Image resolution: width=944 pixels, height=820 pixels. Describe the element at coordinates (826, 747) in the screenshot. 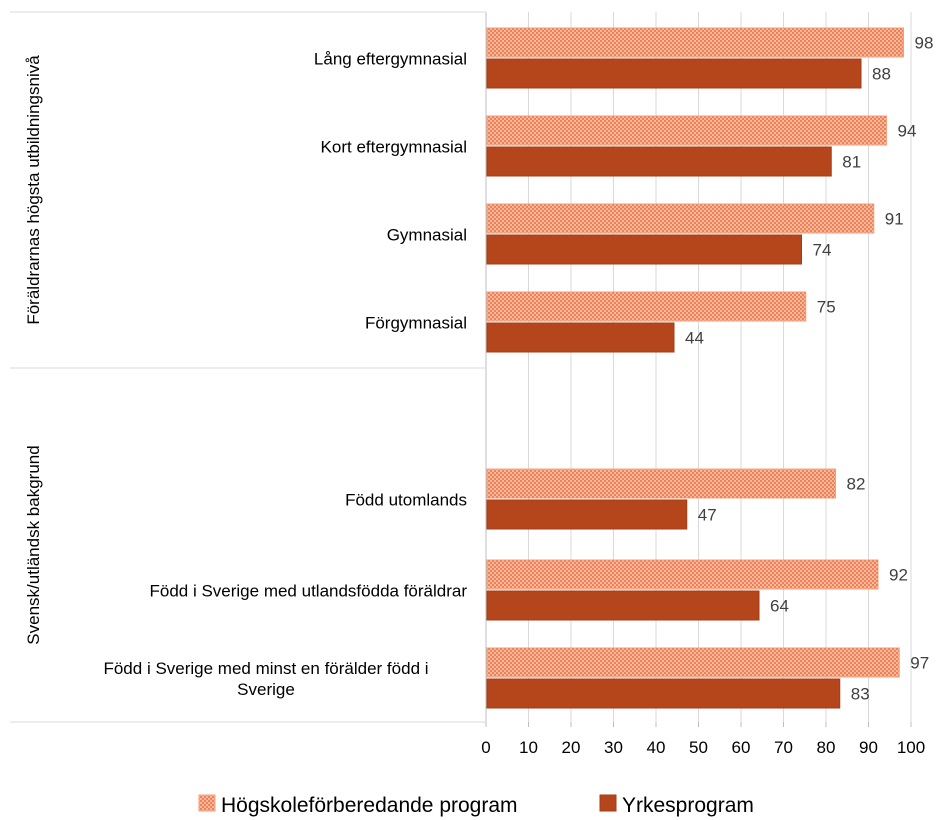

I see `x-tick-label: 80` at that location.